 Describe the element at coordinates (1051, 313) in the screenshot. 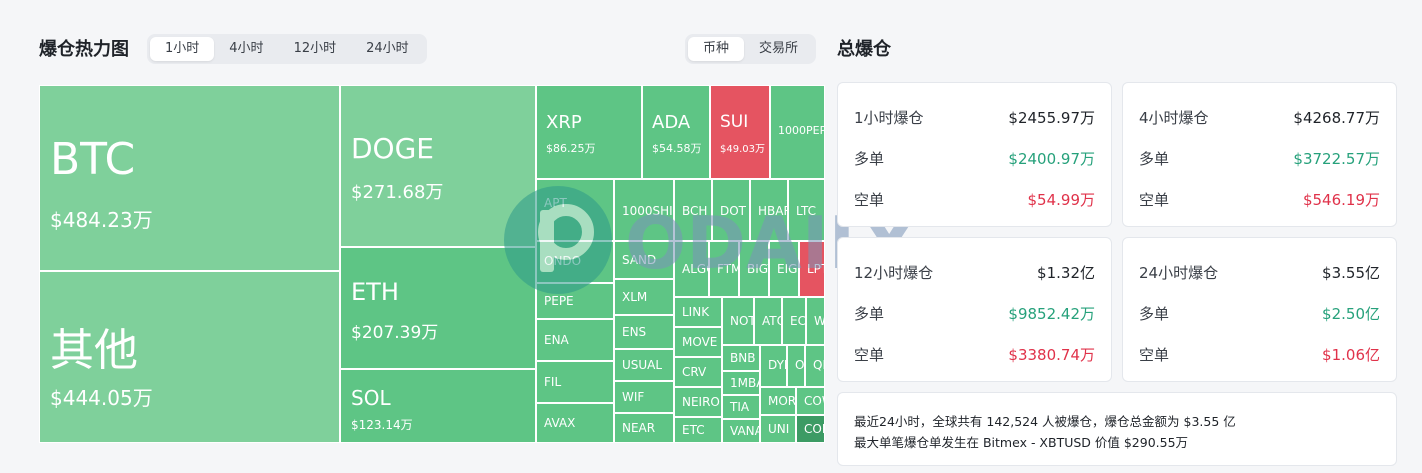

I see `long-value: $9852.42万` at that location.